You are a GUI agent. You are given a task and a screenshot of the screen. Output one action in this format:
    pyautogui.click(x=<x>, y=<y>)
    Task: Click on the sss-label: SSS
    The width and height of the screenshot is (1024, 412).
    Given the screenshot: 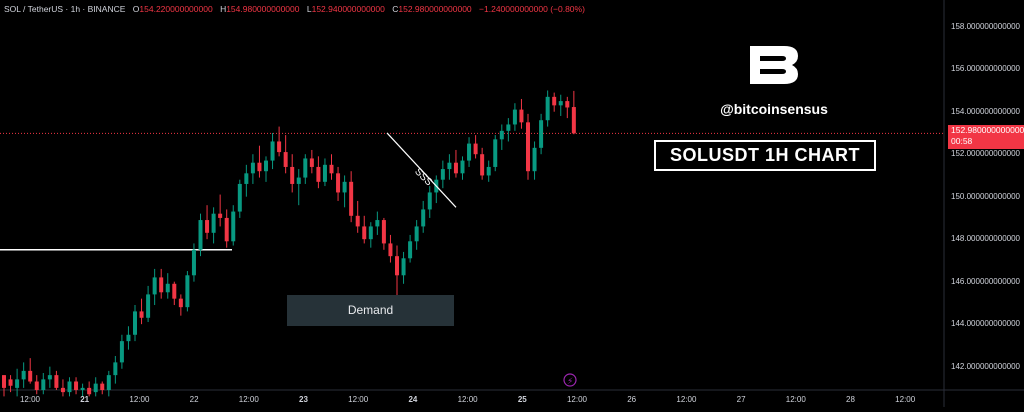 What is the action you would take?
    pyautogui.click(x=423, y=177)
    